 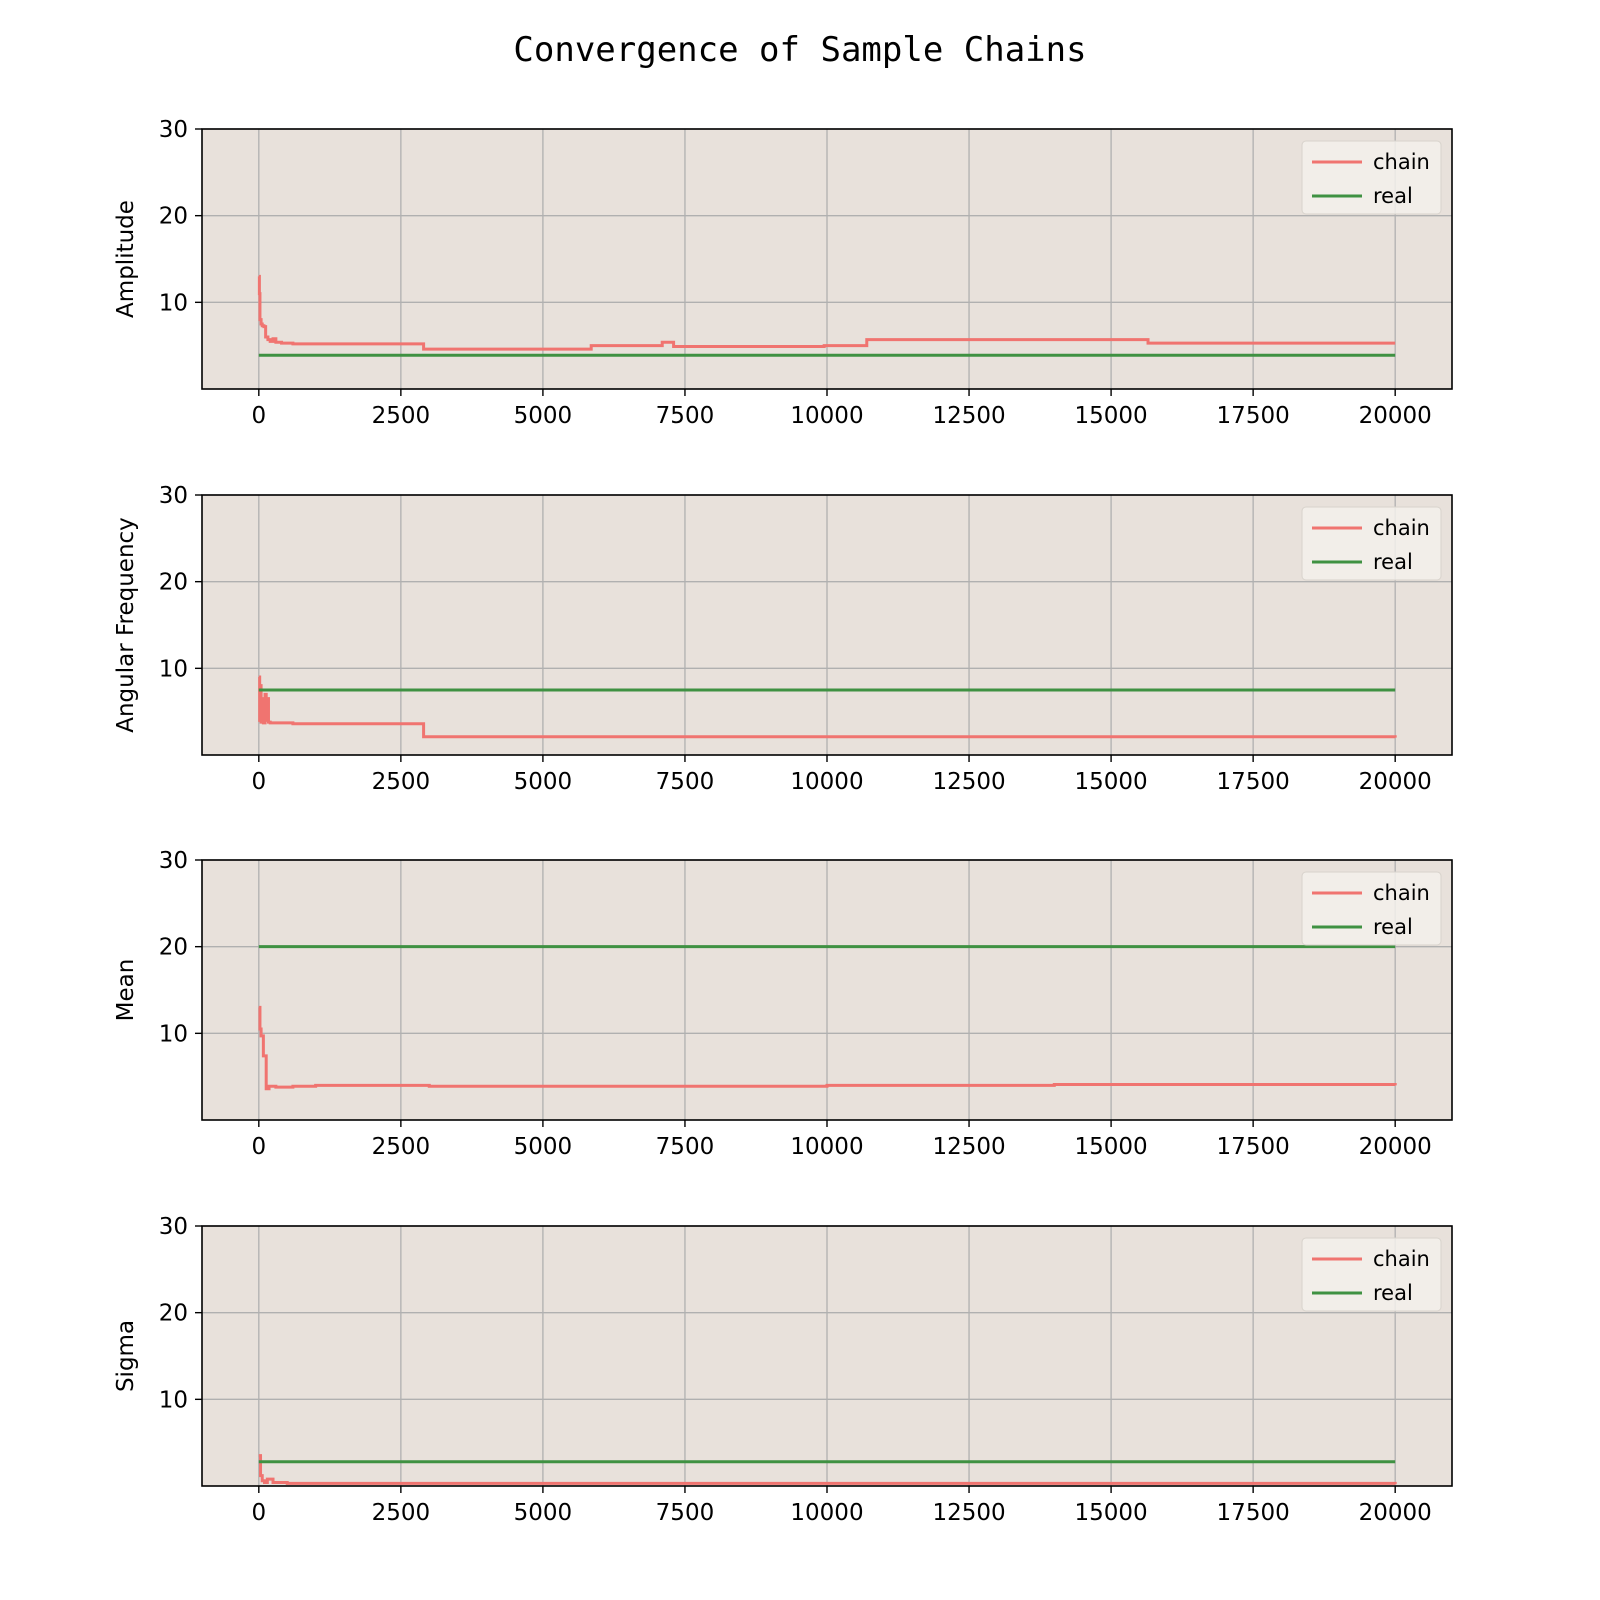 I want to click on y-axis-label: Mean, so click(x=126, y=990).